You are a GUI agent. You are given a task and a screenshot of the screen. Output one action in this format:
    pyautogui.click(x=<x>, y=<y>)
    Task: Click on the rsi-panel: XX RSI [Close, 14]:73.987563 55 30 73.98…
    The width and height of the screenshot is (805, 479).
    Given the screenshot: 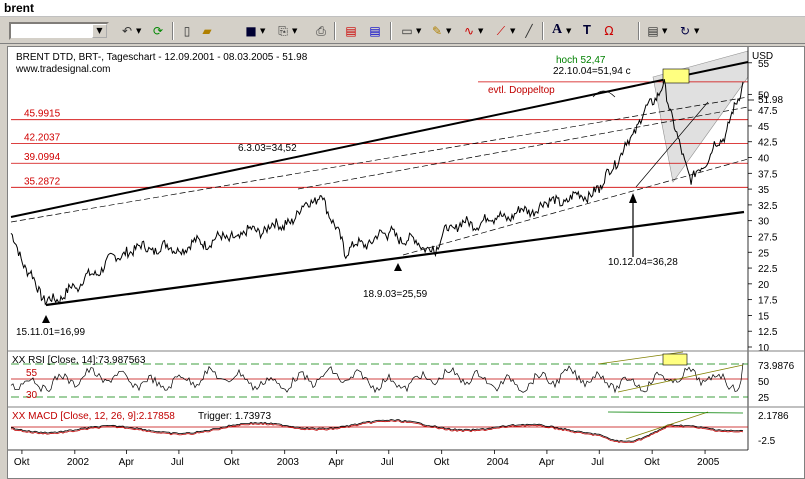 What is the action you would take?
    pyautogui.click(x=402, y=377)
    